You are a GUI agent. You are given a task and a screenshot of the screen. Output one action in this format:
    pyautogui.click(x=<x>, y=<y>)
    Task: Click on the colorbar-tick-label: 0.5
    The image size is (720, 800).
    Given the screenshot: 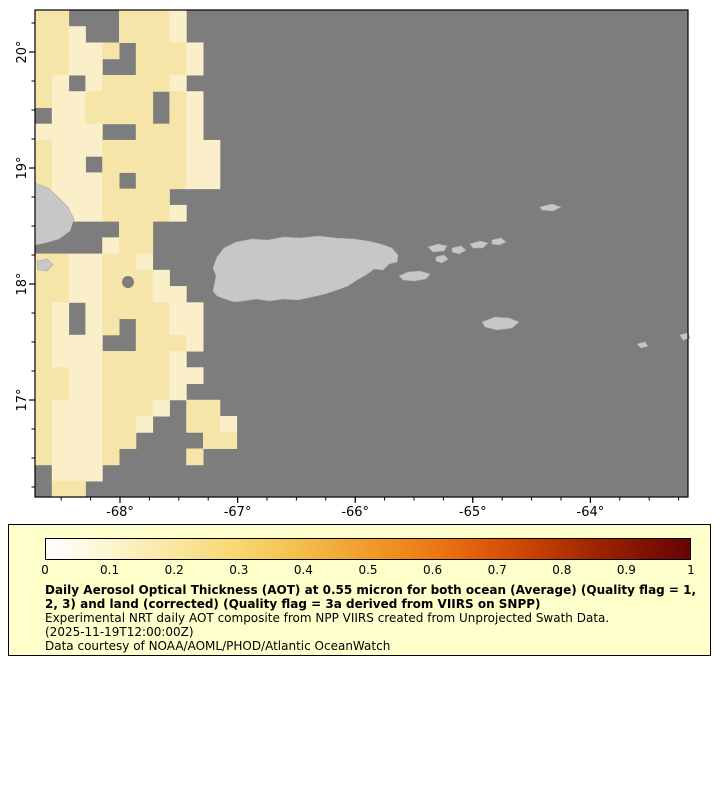 What is the action you would take?
    pyautogui.click(x=368, y=570)
    